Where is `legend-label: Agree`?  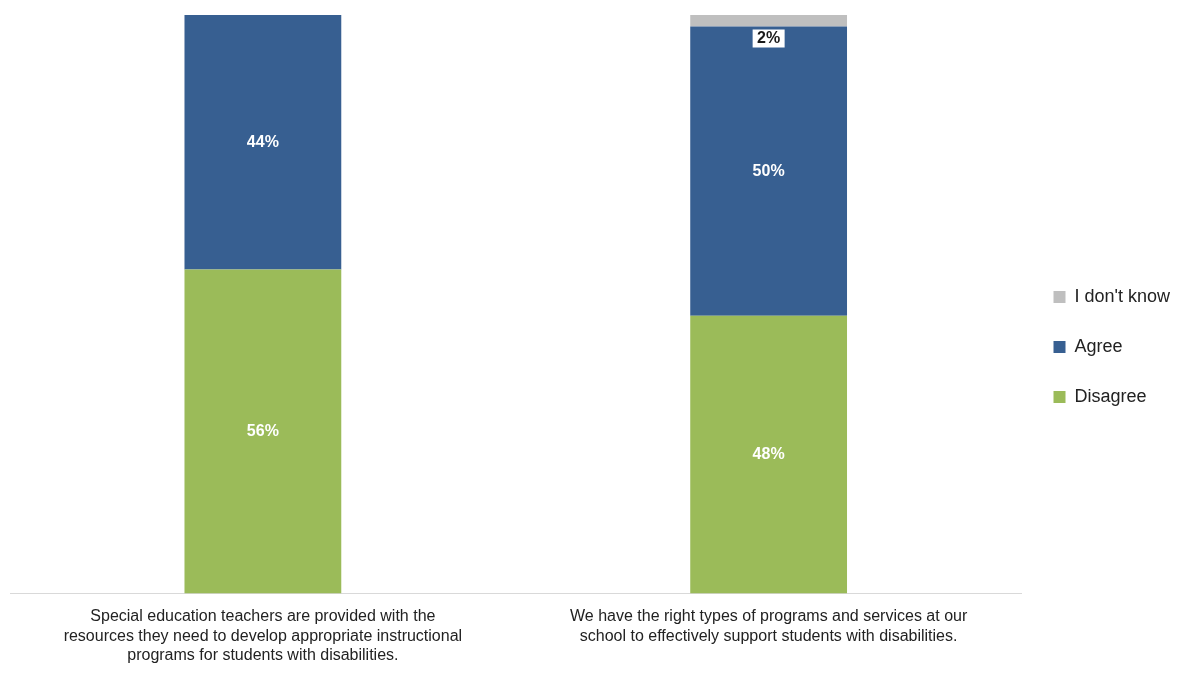 legend-label: Agree is located at coordinates (1098, 345).